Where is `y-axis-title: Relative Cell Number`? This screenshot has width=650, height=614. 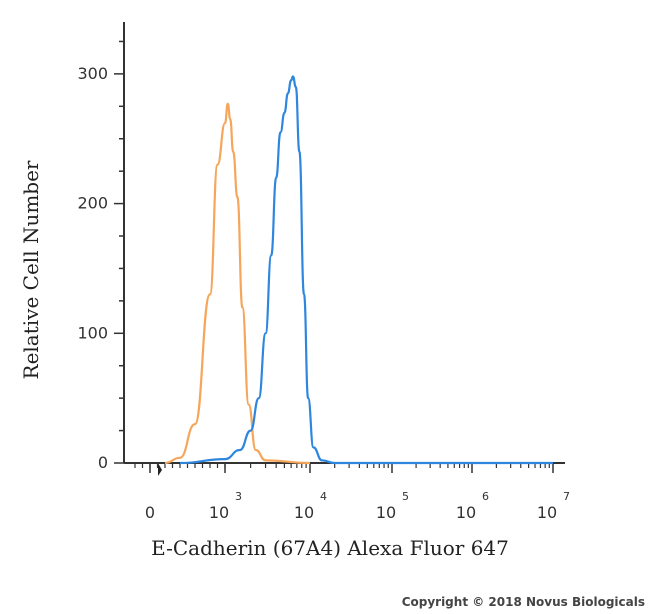 y-axis-title: Relative Cell Number is located at coordinates (31, 269).